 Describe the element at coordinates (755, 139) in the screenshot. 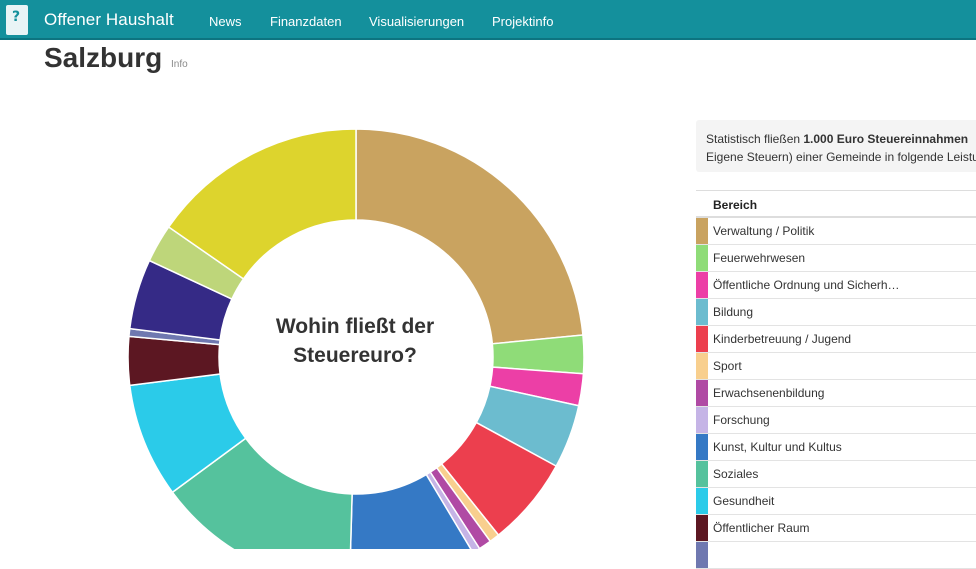

I see `info-box-prefix: Statistisch fließen` at that location.